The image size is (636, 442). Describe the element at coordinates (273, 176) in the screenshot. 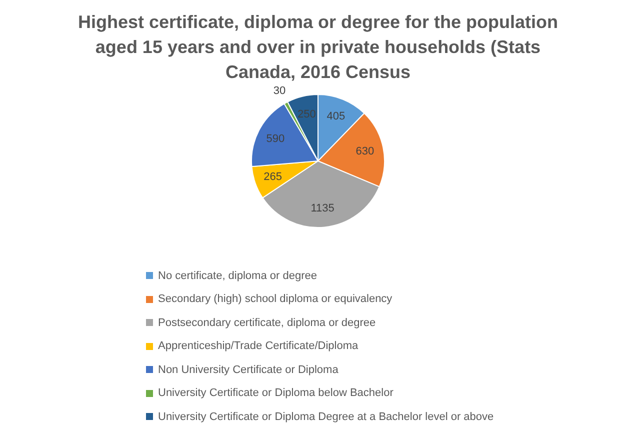

I see `data-label: 265` at that location.